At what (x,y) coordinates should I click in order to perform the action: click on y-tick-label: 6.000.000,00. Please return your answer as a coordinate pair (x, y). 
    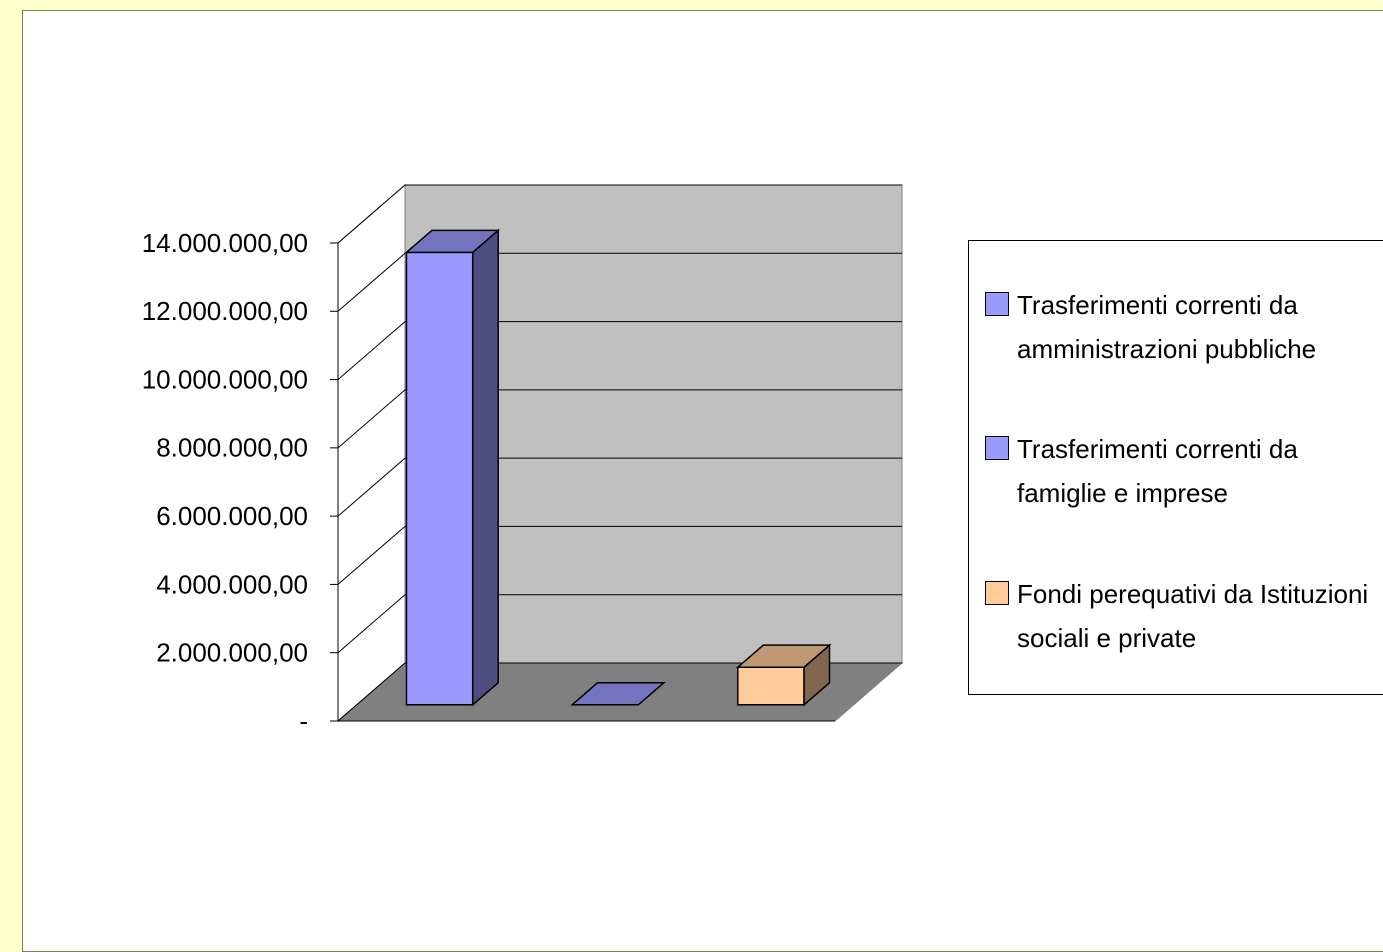
    Looking at the image, I should click on (232, 516).